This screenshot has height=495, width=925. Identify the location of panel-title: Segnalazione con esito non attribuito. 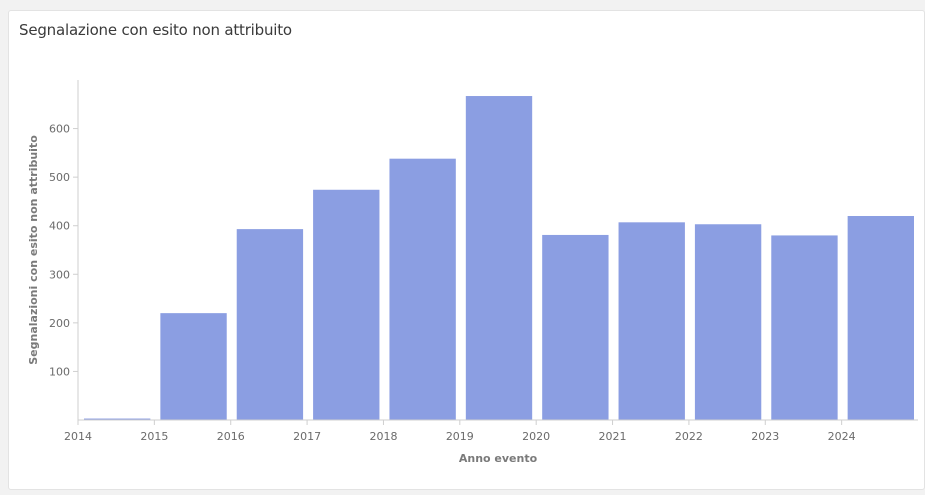
(155, 30).